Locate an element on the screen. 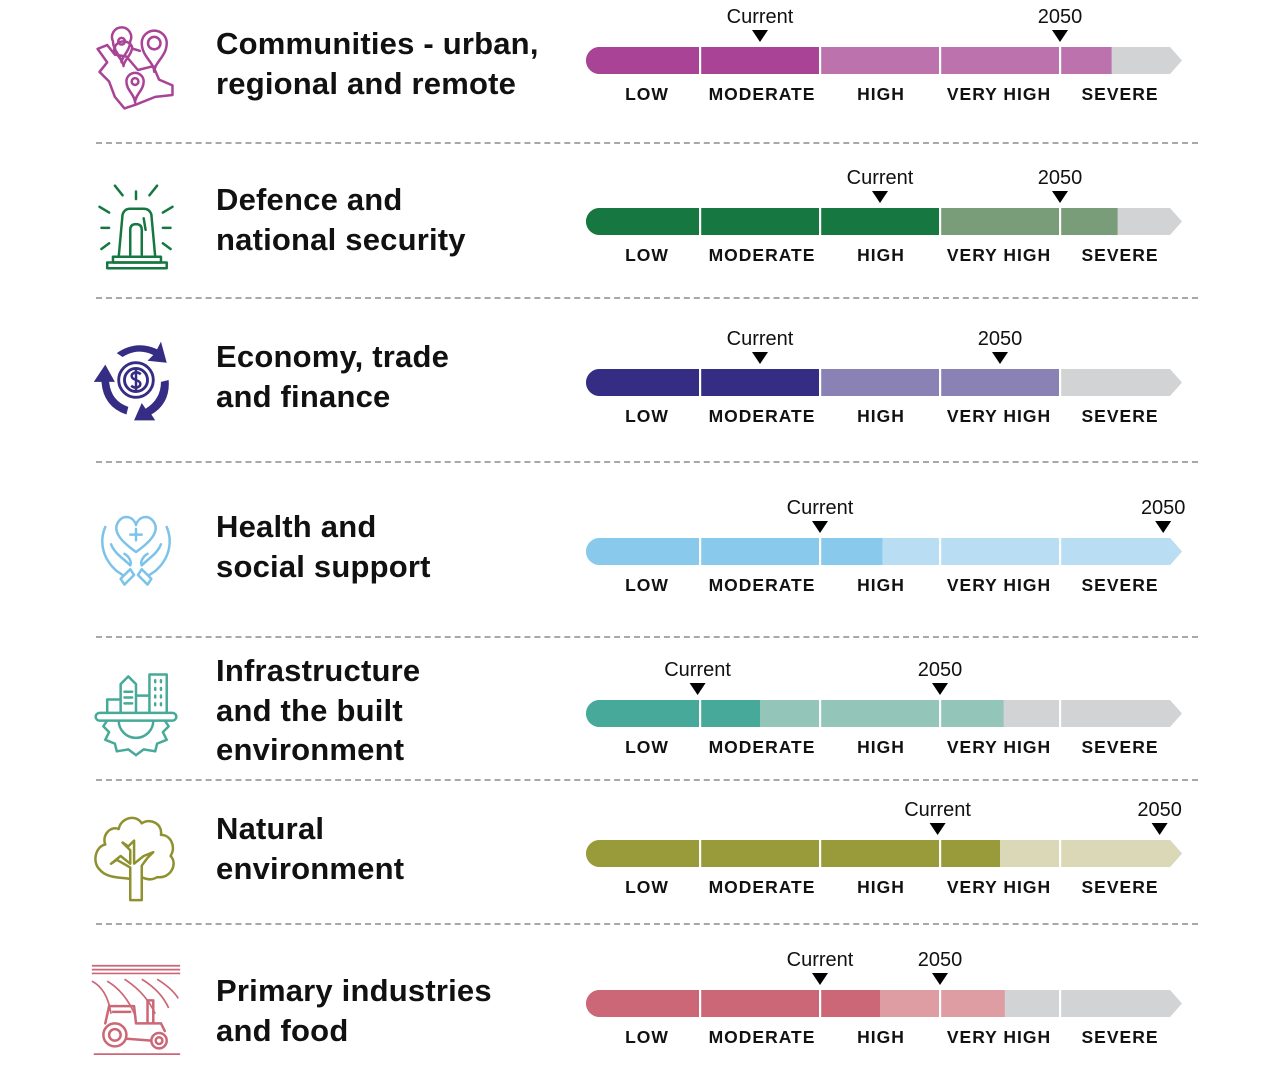 The width and height of the screenshot is (1280, 1078). row-title-line: social support is located at coordinates (323, 566).